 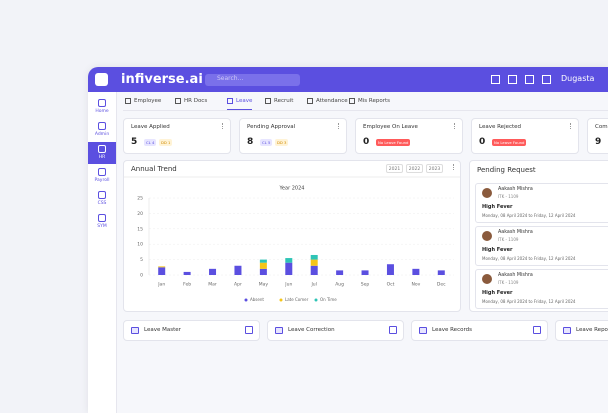 I want to click on year-button: 2021, so click(x=394, y=168).